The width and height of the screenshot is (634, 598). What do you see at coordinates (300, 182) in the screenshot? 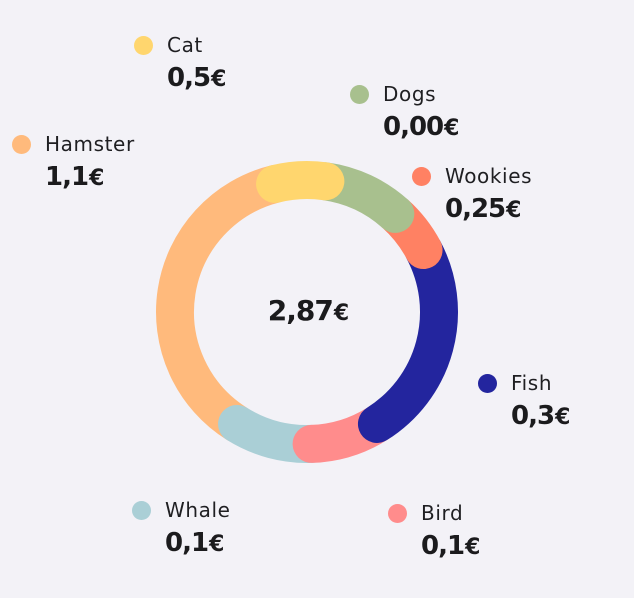
I see `donut-slice-cat` at bounding box center [300, 182].